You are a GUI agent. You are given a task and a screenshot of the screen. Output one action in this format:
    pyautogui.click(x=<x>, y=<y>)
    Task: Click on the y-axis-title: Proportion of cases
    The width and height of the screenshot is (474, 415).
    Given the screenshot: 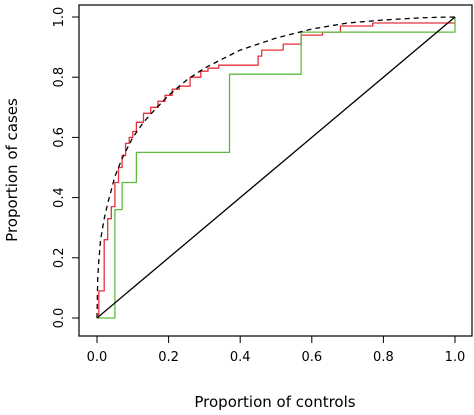 What is the action you would take?
    pyautogui.click(x=12, y=170)
    